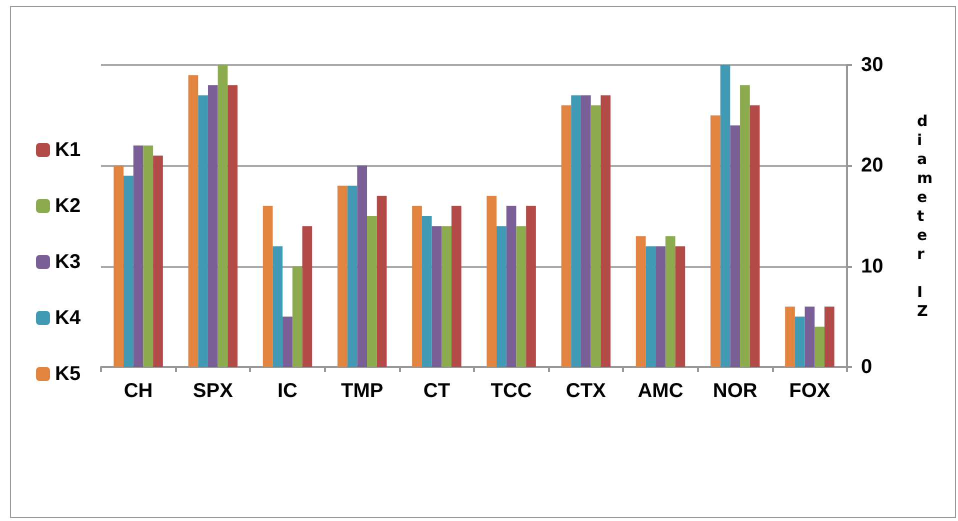  What do you see at coordinates (586, 391) in the screenshot?
I see `x-tick-label: CTX` at bounding box center [586, 391].